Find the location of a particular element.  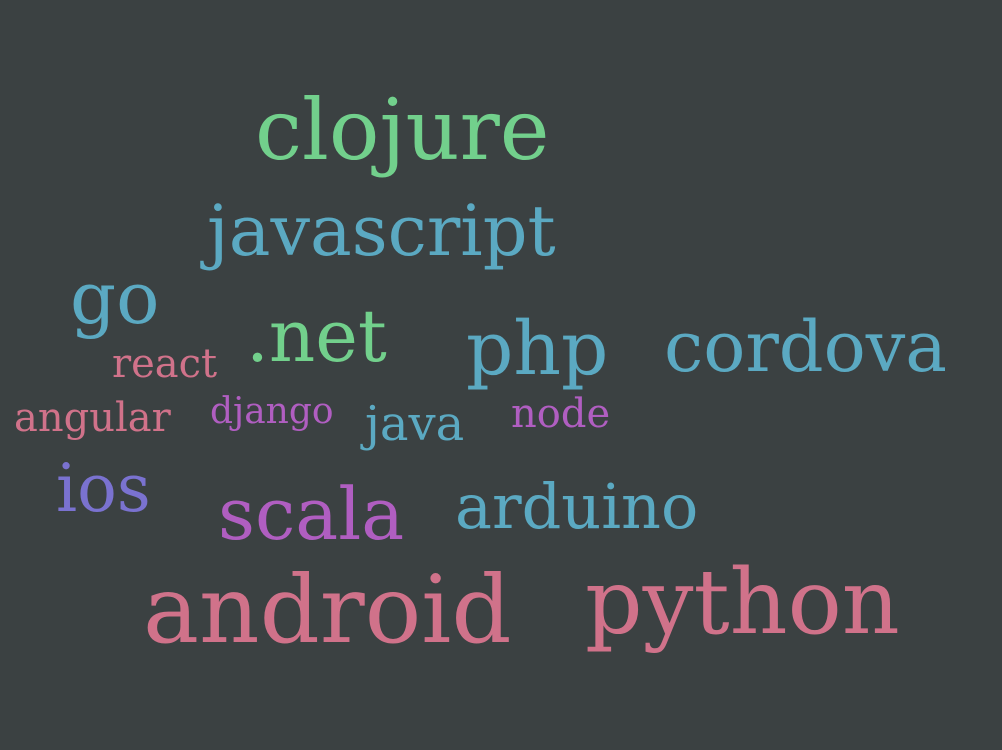

word-java: java is located at coordinates (415, 424).